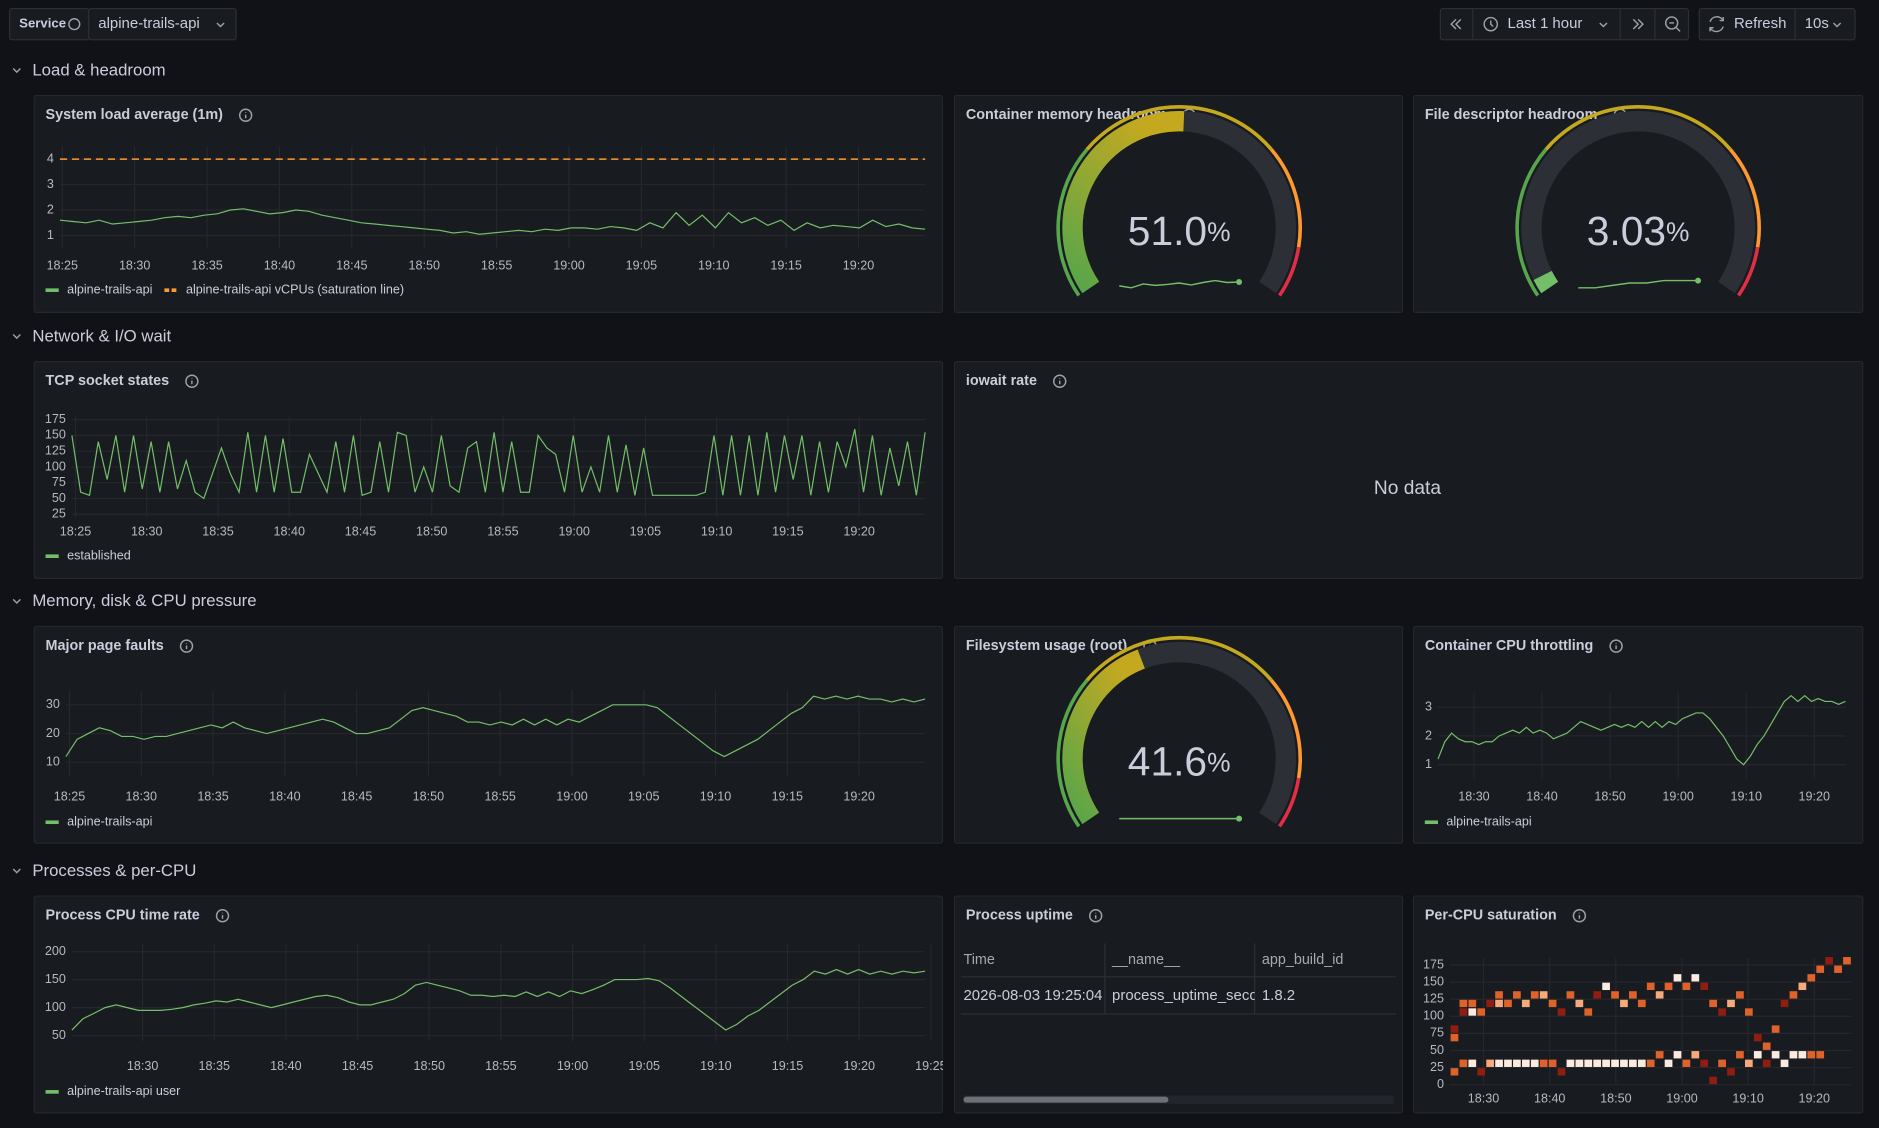 The image size is (1879, 1128). I want to click on service-value: alpine-trails-api, so click(149, 23).